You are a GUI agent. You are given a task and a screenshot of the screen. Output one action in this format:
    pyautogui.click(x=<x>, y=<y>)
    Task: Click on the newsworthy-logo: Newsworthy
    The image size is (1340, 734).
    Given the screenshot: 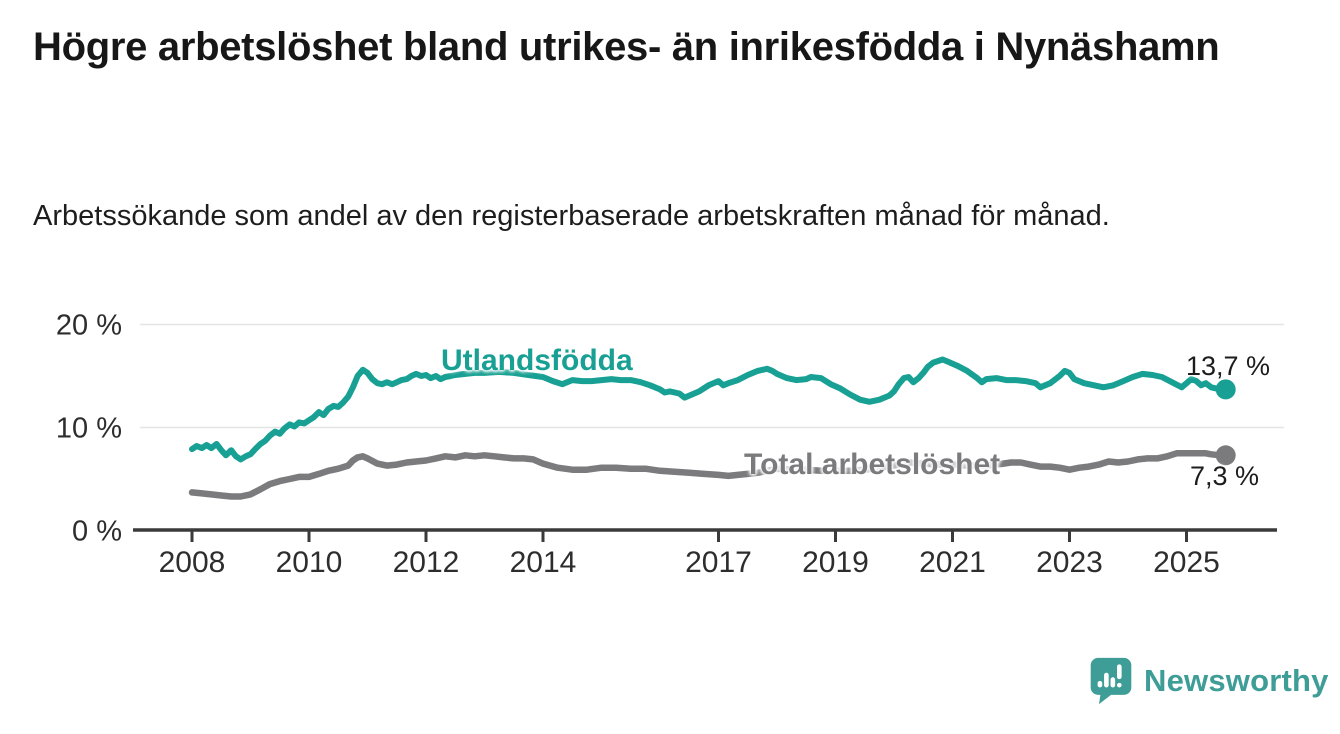 What is the action you would take?
    pyautogui.click(x=1209, y=681)
    